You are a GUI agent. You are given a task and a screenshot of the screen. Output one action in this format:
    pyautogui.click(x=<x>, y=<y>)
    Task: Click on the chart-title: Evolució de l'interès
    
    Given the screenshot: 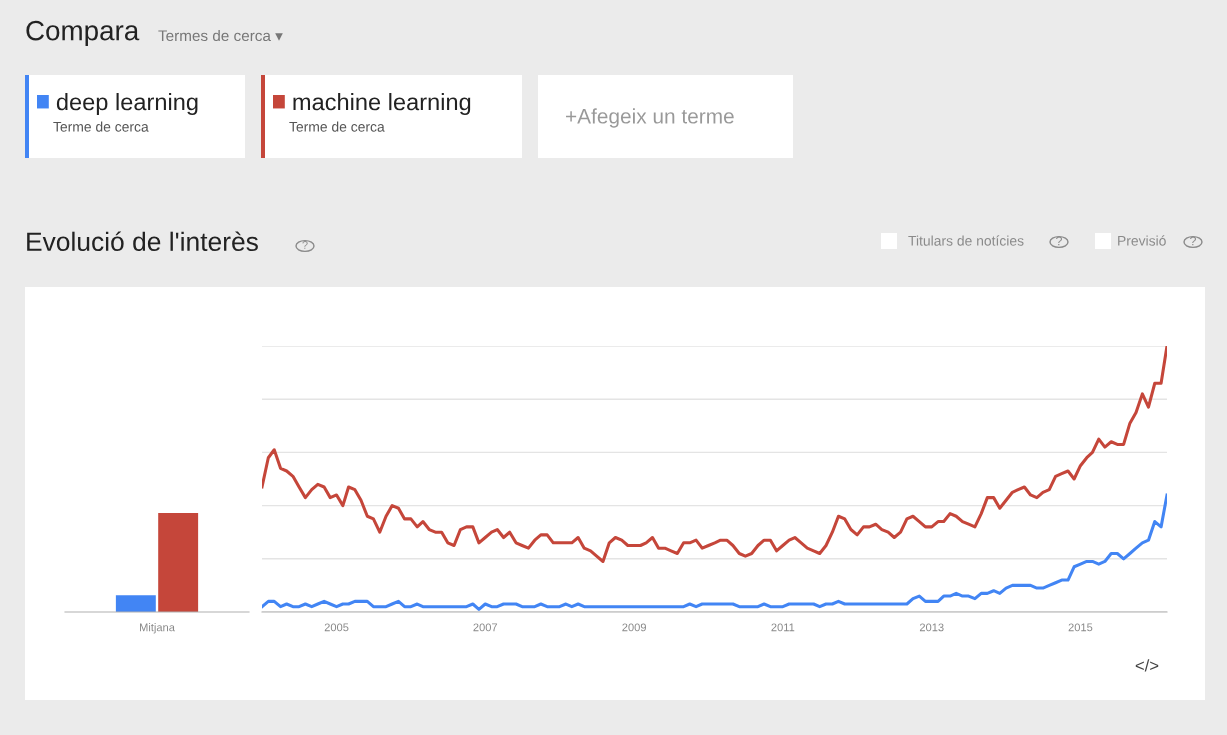 What is the action you would take?
    pyautogui.click(x=142, y=241)
    